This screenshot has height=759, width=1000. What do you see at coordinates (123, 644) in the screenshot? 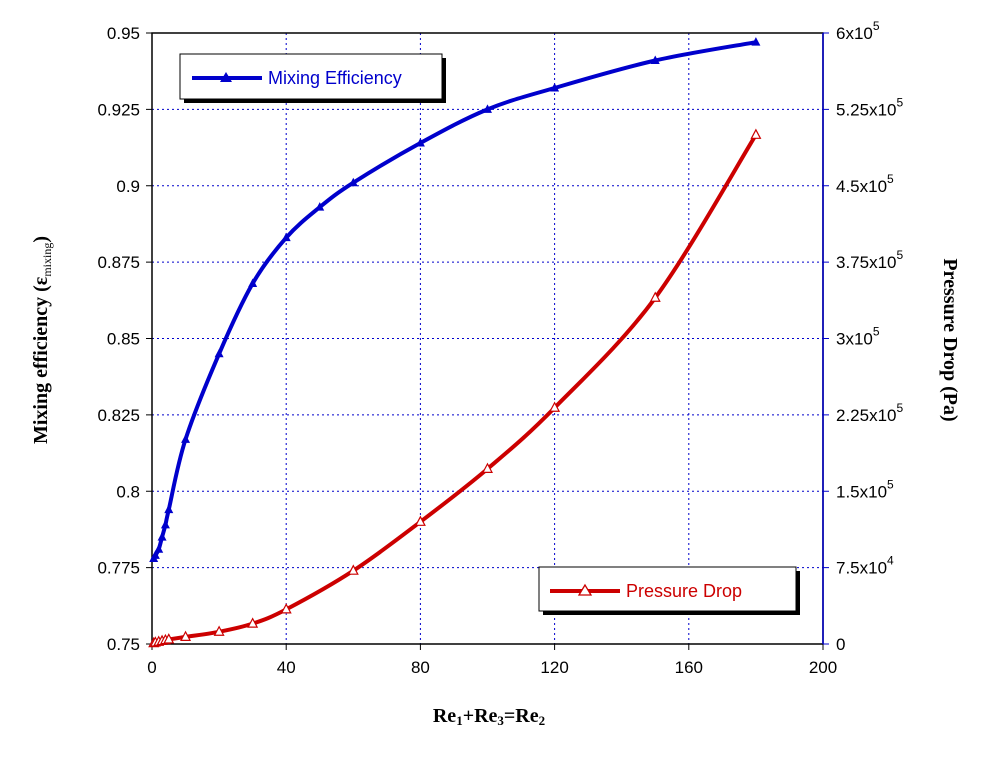
I see `y-left-tick-label: 0.75` at bounding box center [123, 644].